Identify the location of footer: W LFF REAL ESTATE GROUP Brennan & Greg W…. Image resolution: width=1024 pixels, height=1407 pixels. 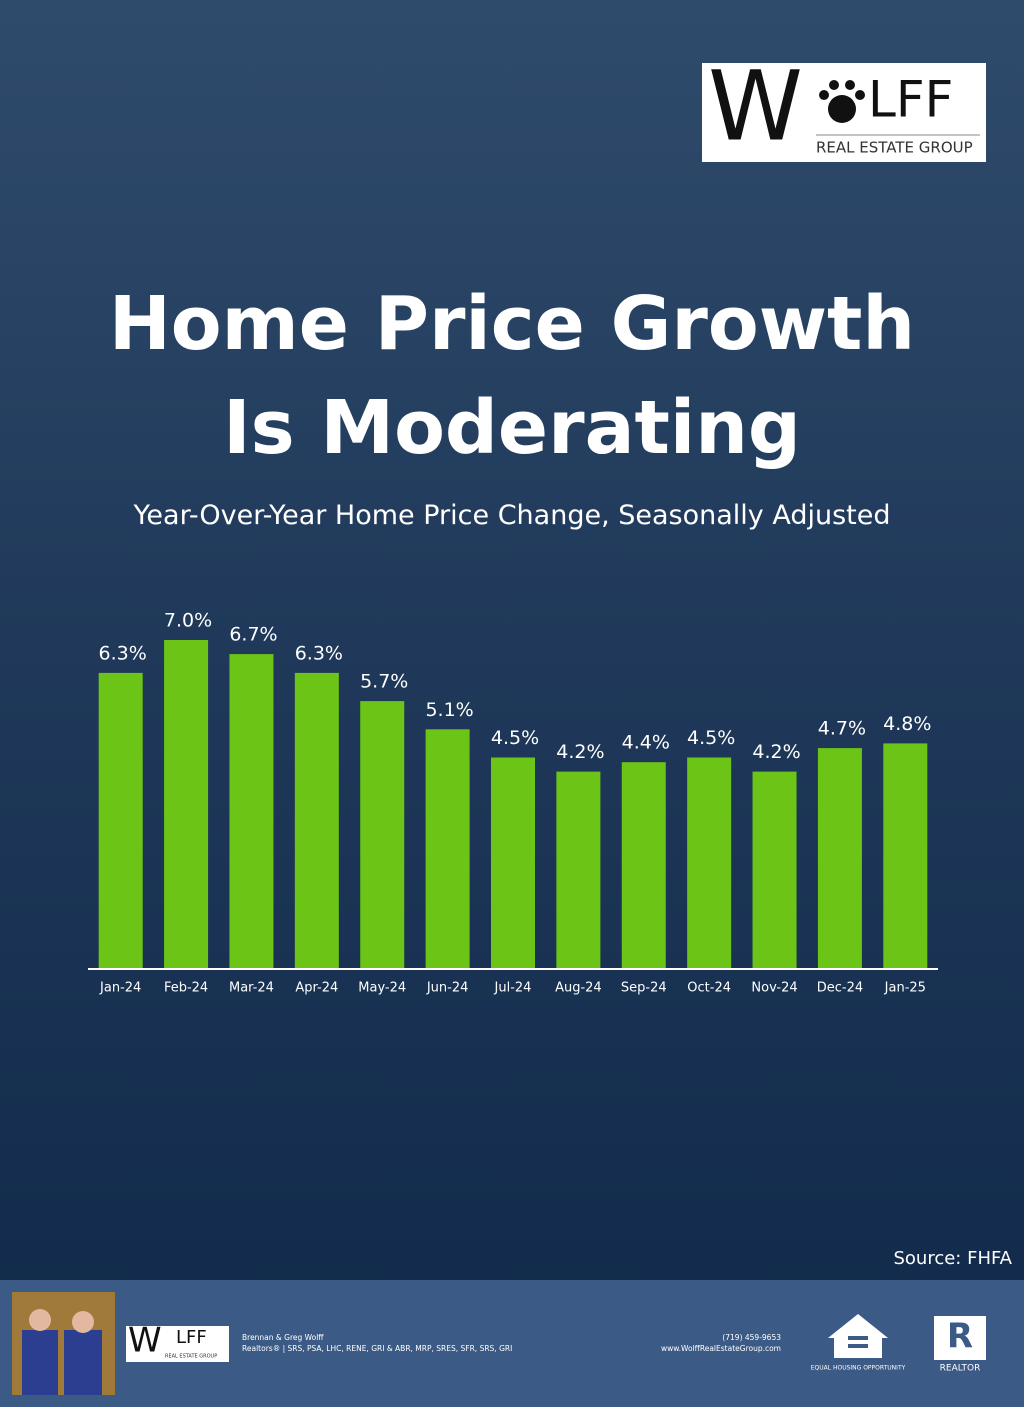
(512, 1343).